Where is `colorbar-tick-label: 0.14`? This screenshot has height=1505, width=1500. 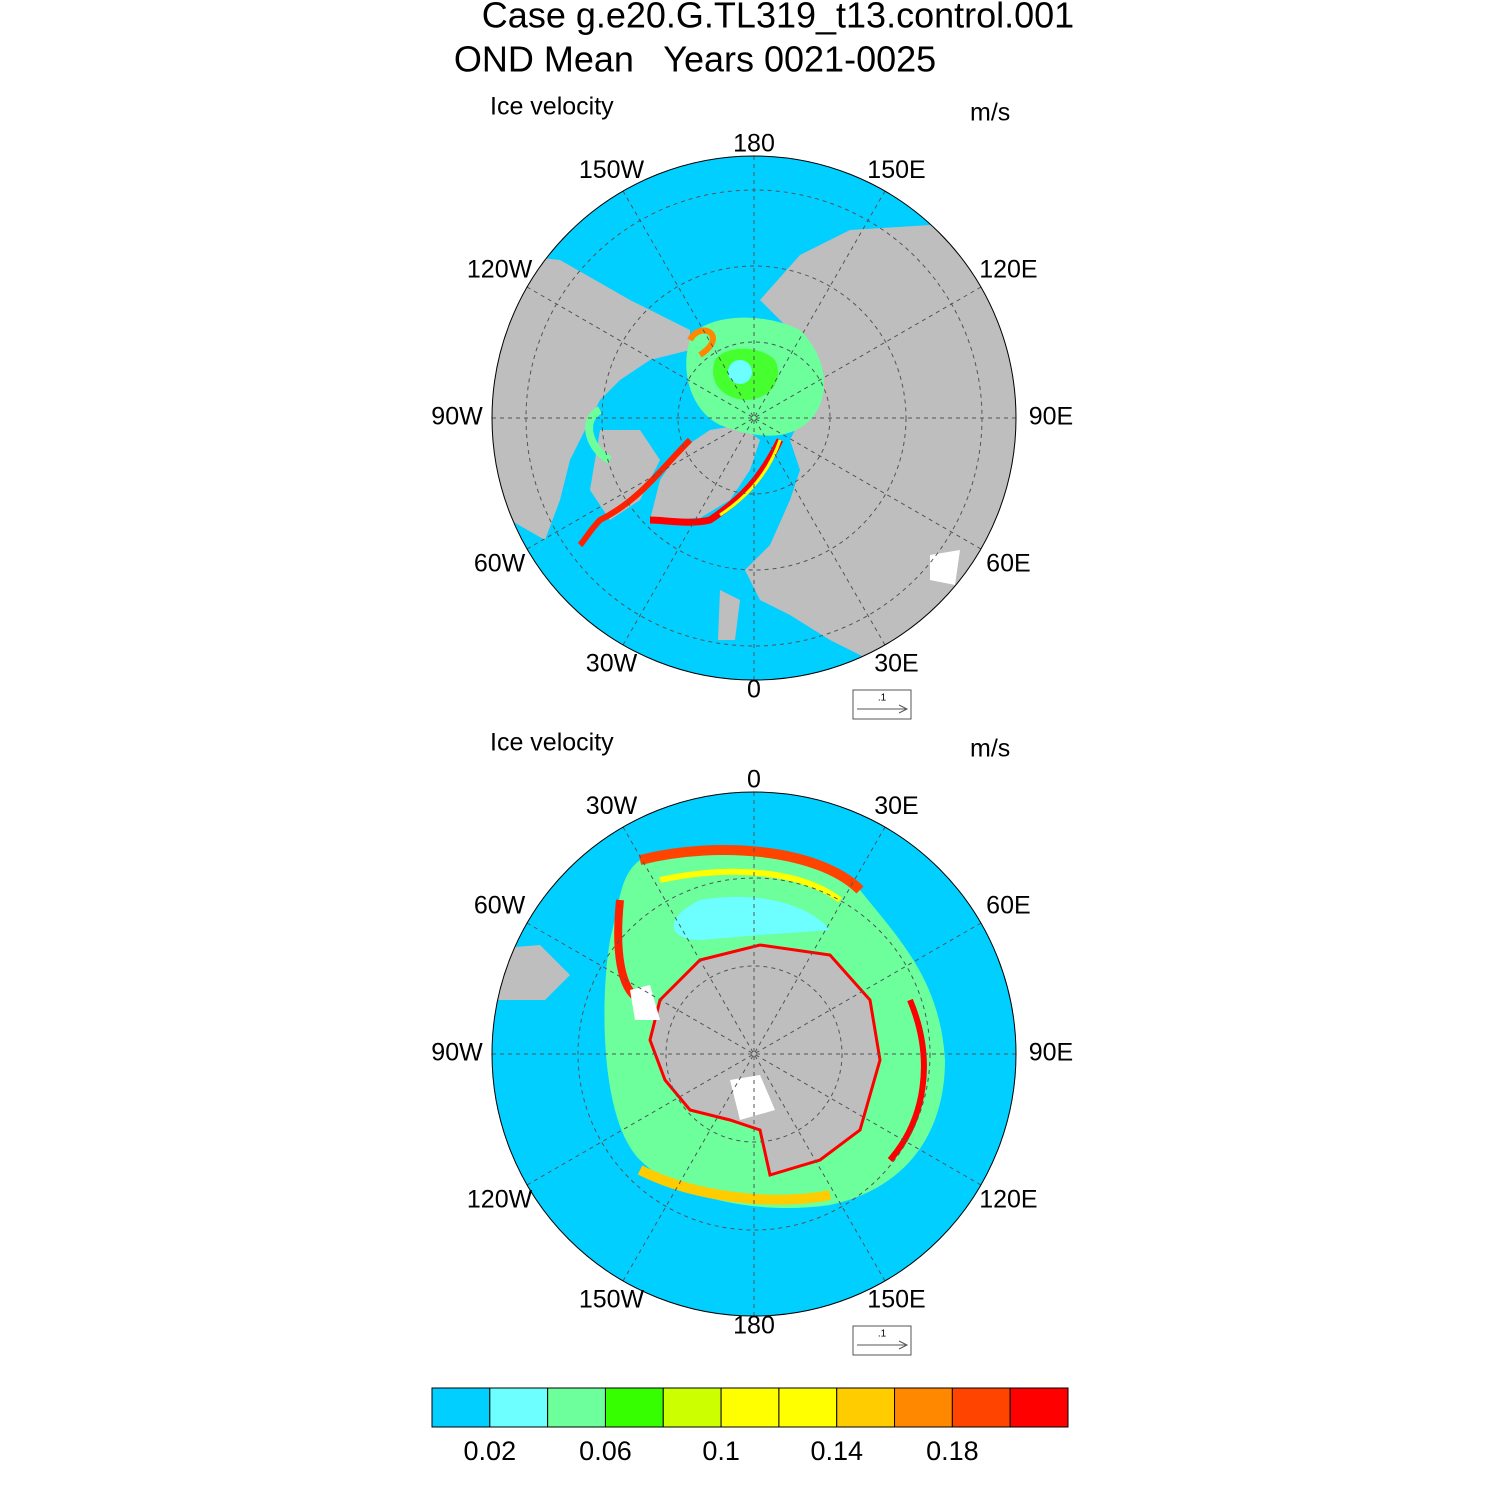
colorbar-tick-label: 0.14 is located at coordinates (836, 1451).